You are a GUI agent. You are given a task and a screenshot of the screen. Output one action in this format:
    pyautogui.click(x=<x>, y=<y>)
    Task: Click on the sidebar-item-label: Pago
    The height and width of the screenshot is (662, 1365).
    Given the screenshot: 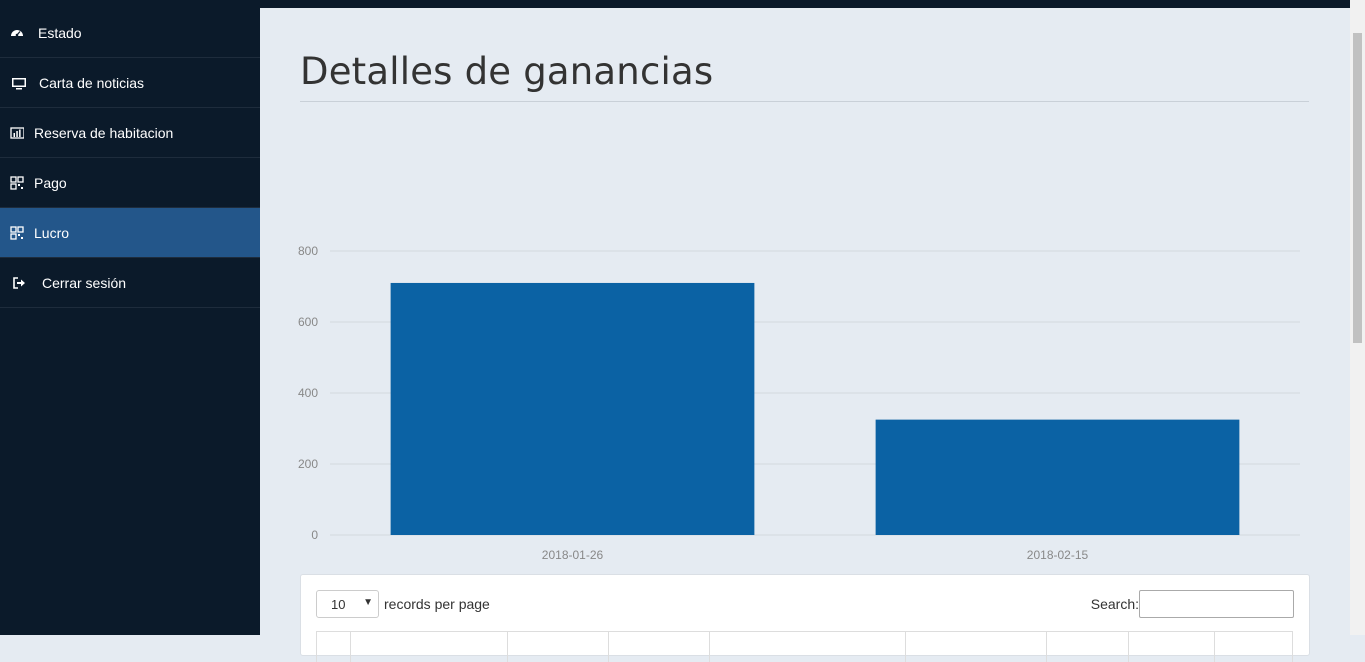 What is the action you would take?
    pyautogui.click(x=50, y=182)
    